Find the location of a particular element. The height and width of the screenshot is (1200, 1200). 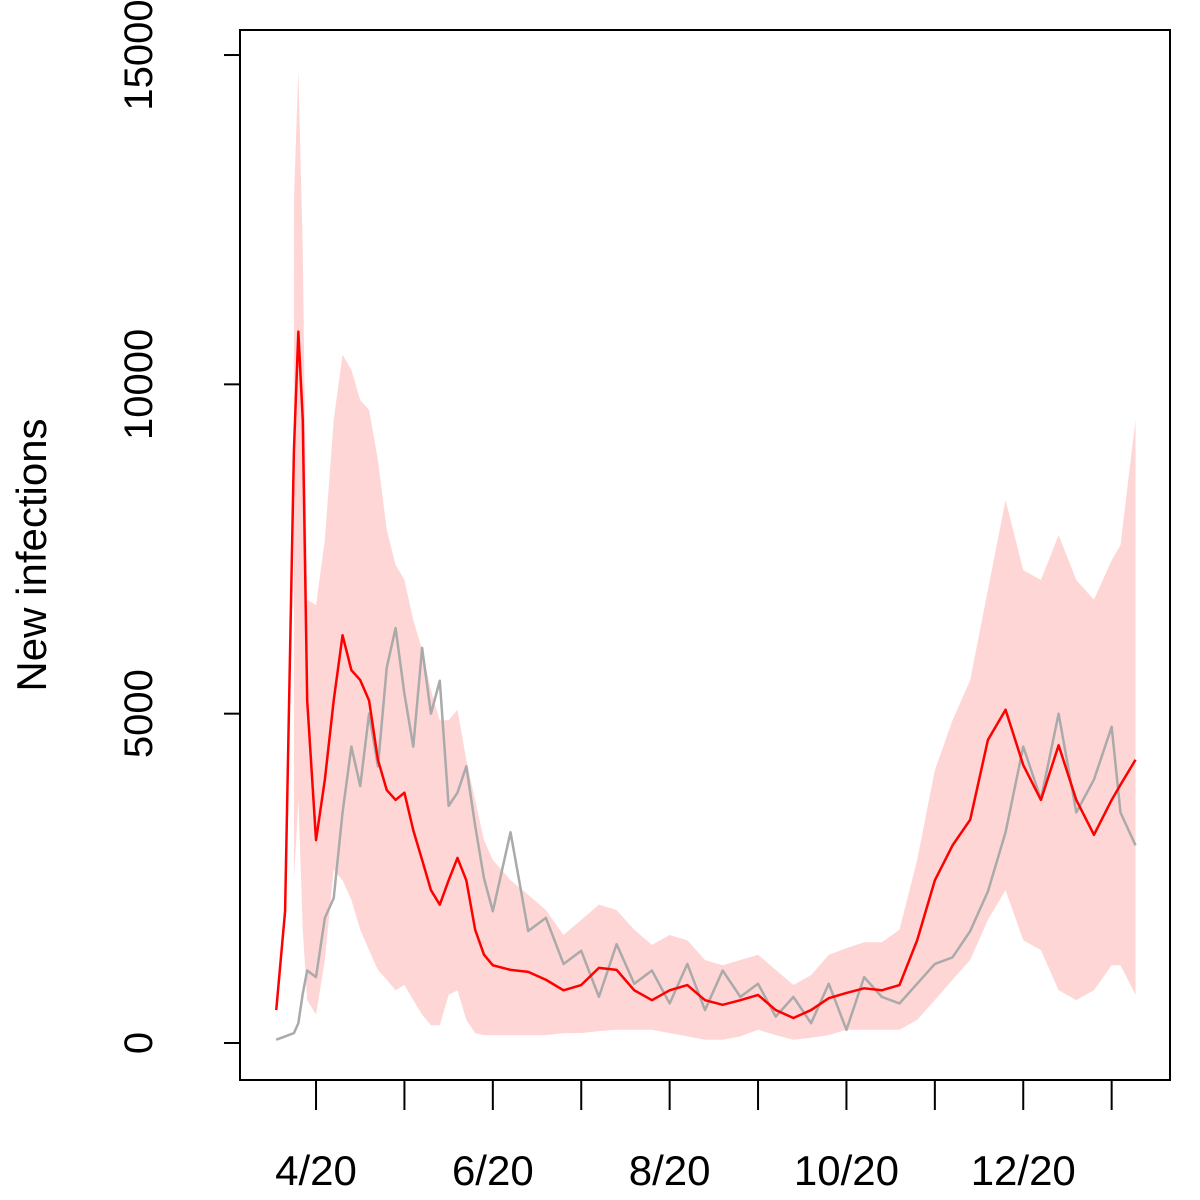

x-tick-label: 4/20 is located at coordinates (316, 1170).